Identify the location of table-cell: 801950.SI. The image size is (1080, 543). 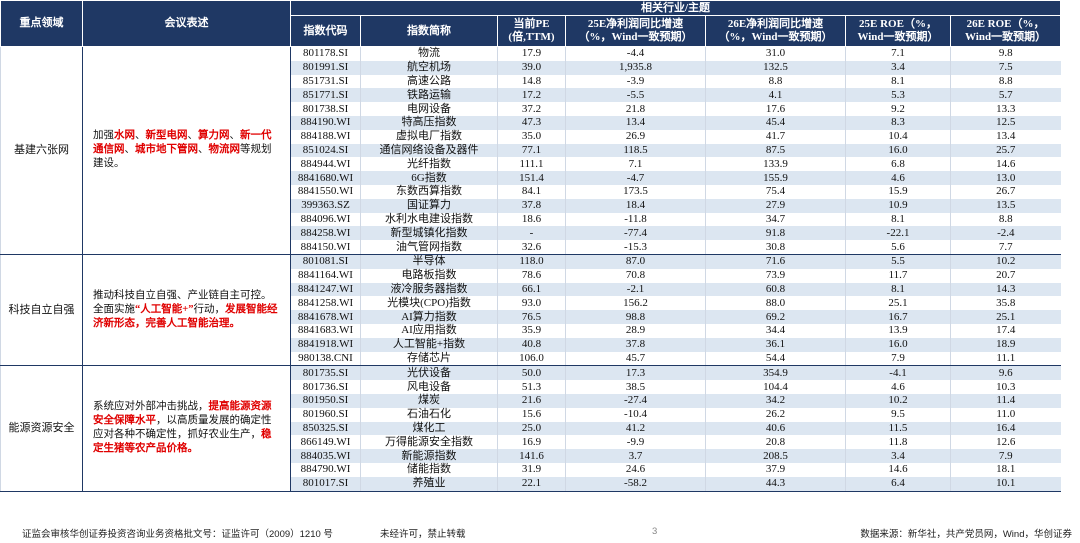
(325, 400).